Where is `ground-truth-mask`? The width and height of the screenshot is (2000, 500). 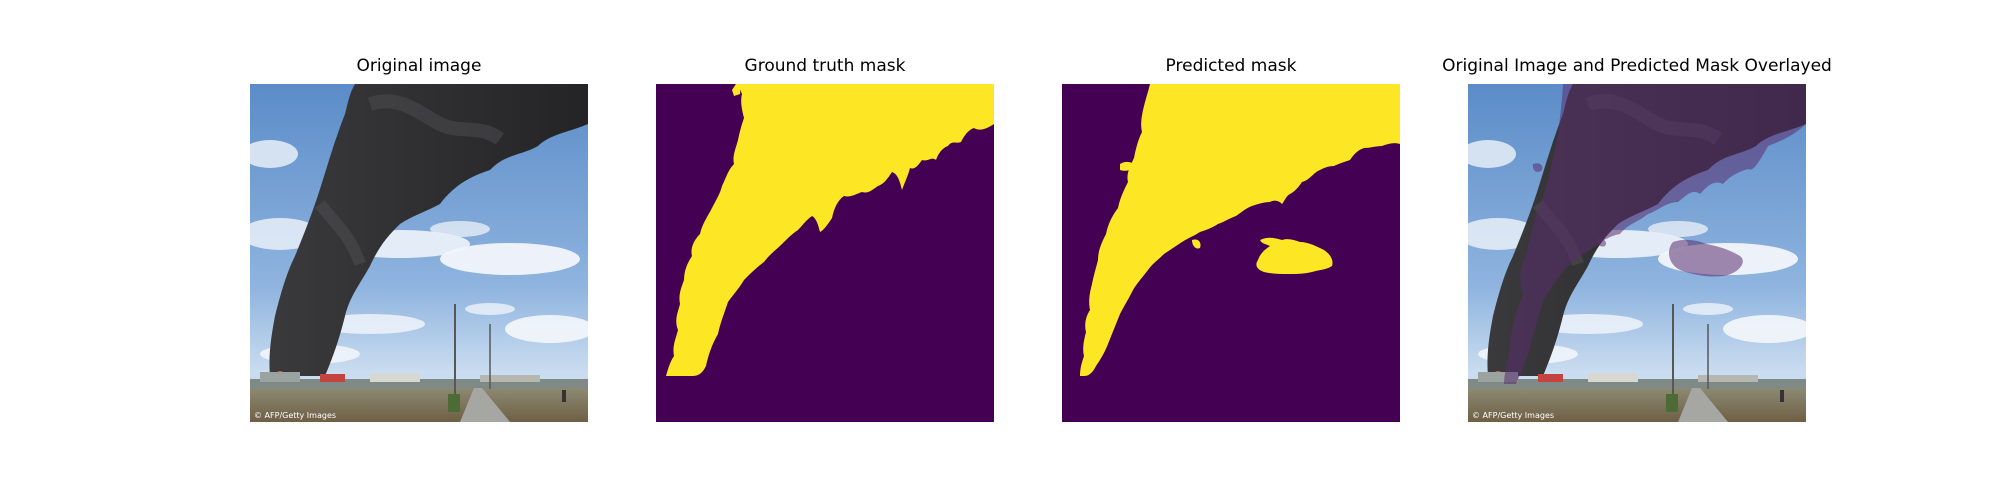 ground-truth-mask is located at coordinates (825, 253).